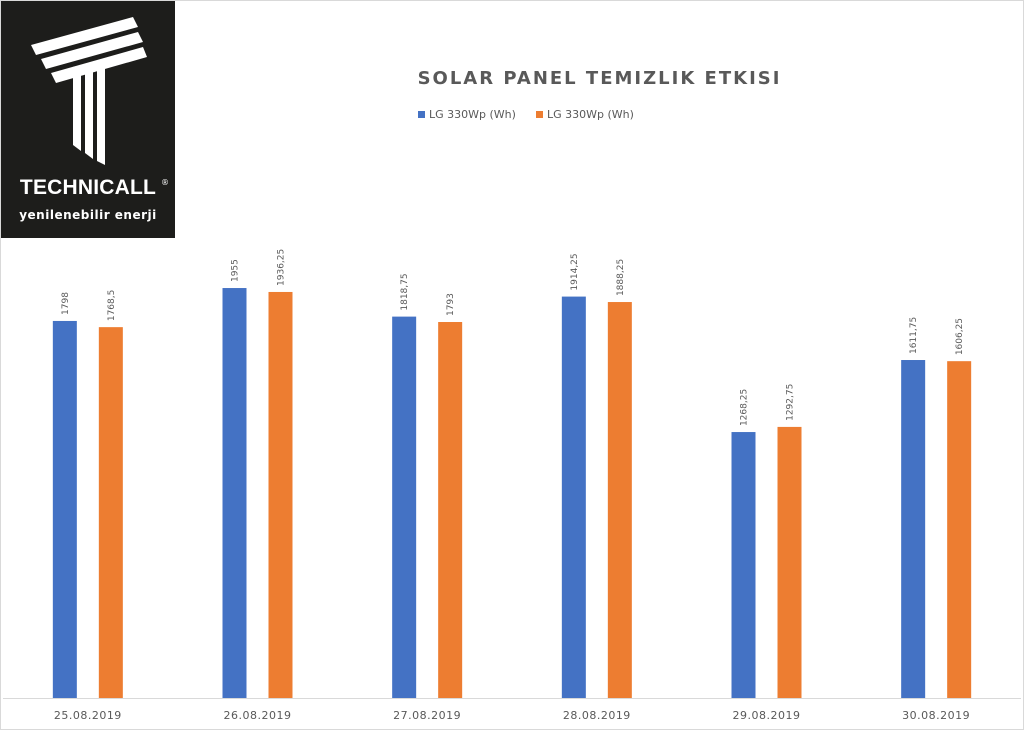 The width and height of the screenshot is (1024, 730). I want to click on data-label-1-29.08.2019: 1268,25, so click(745, 407).